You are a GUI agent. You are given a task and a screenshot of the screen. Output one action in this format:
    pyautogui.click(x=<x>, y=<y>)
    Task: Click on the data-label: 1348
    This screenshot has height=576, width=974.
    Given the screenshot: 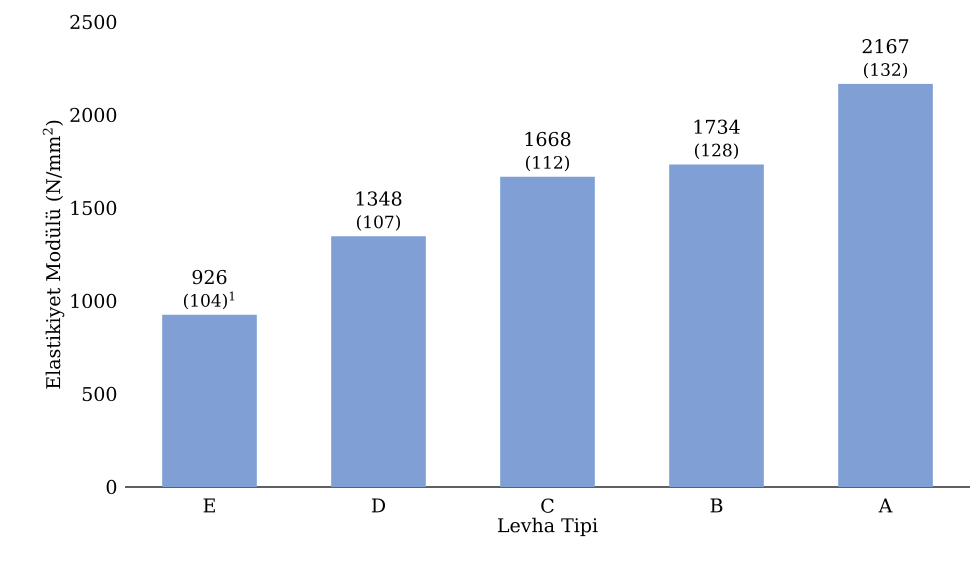 What is the action you would take?
    pyautogui.click(x=379, y=198)
    